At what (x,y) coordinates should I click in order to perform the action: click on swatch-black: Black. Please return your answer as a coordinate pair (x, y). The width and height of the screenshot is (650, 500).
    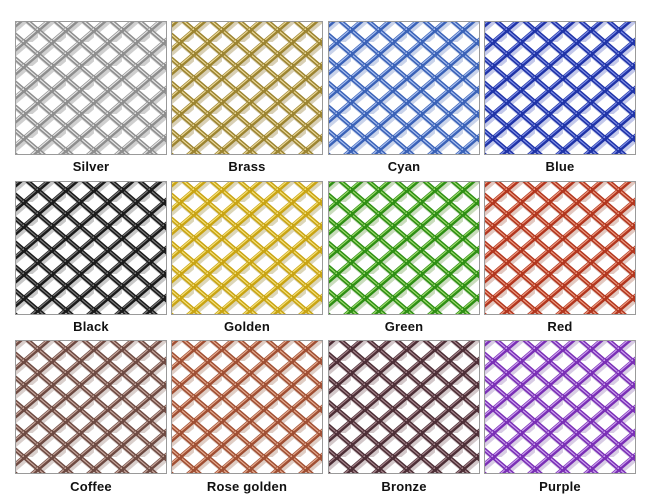
    Looking at the image, I should click on (91, 257).